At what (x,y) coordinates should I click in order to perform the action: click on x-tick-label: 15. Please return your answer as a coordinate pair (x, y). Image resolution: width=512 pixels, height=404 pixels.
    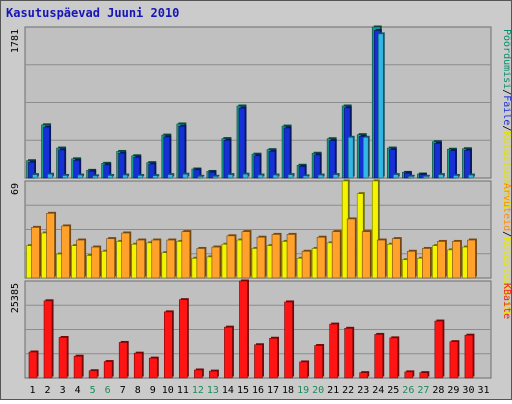
    Looking at the image, I should click on (243, 390).